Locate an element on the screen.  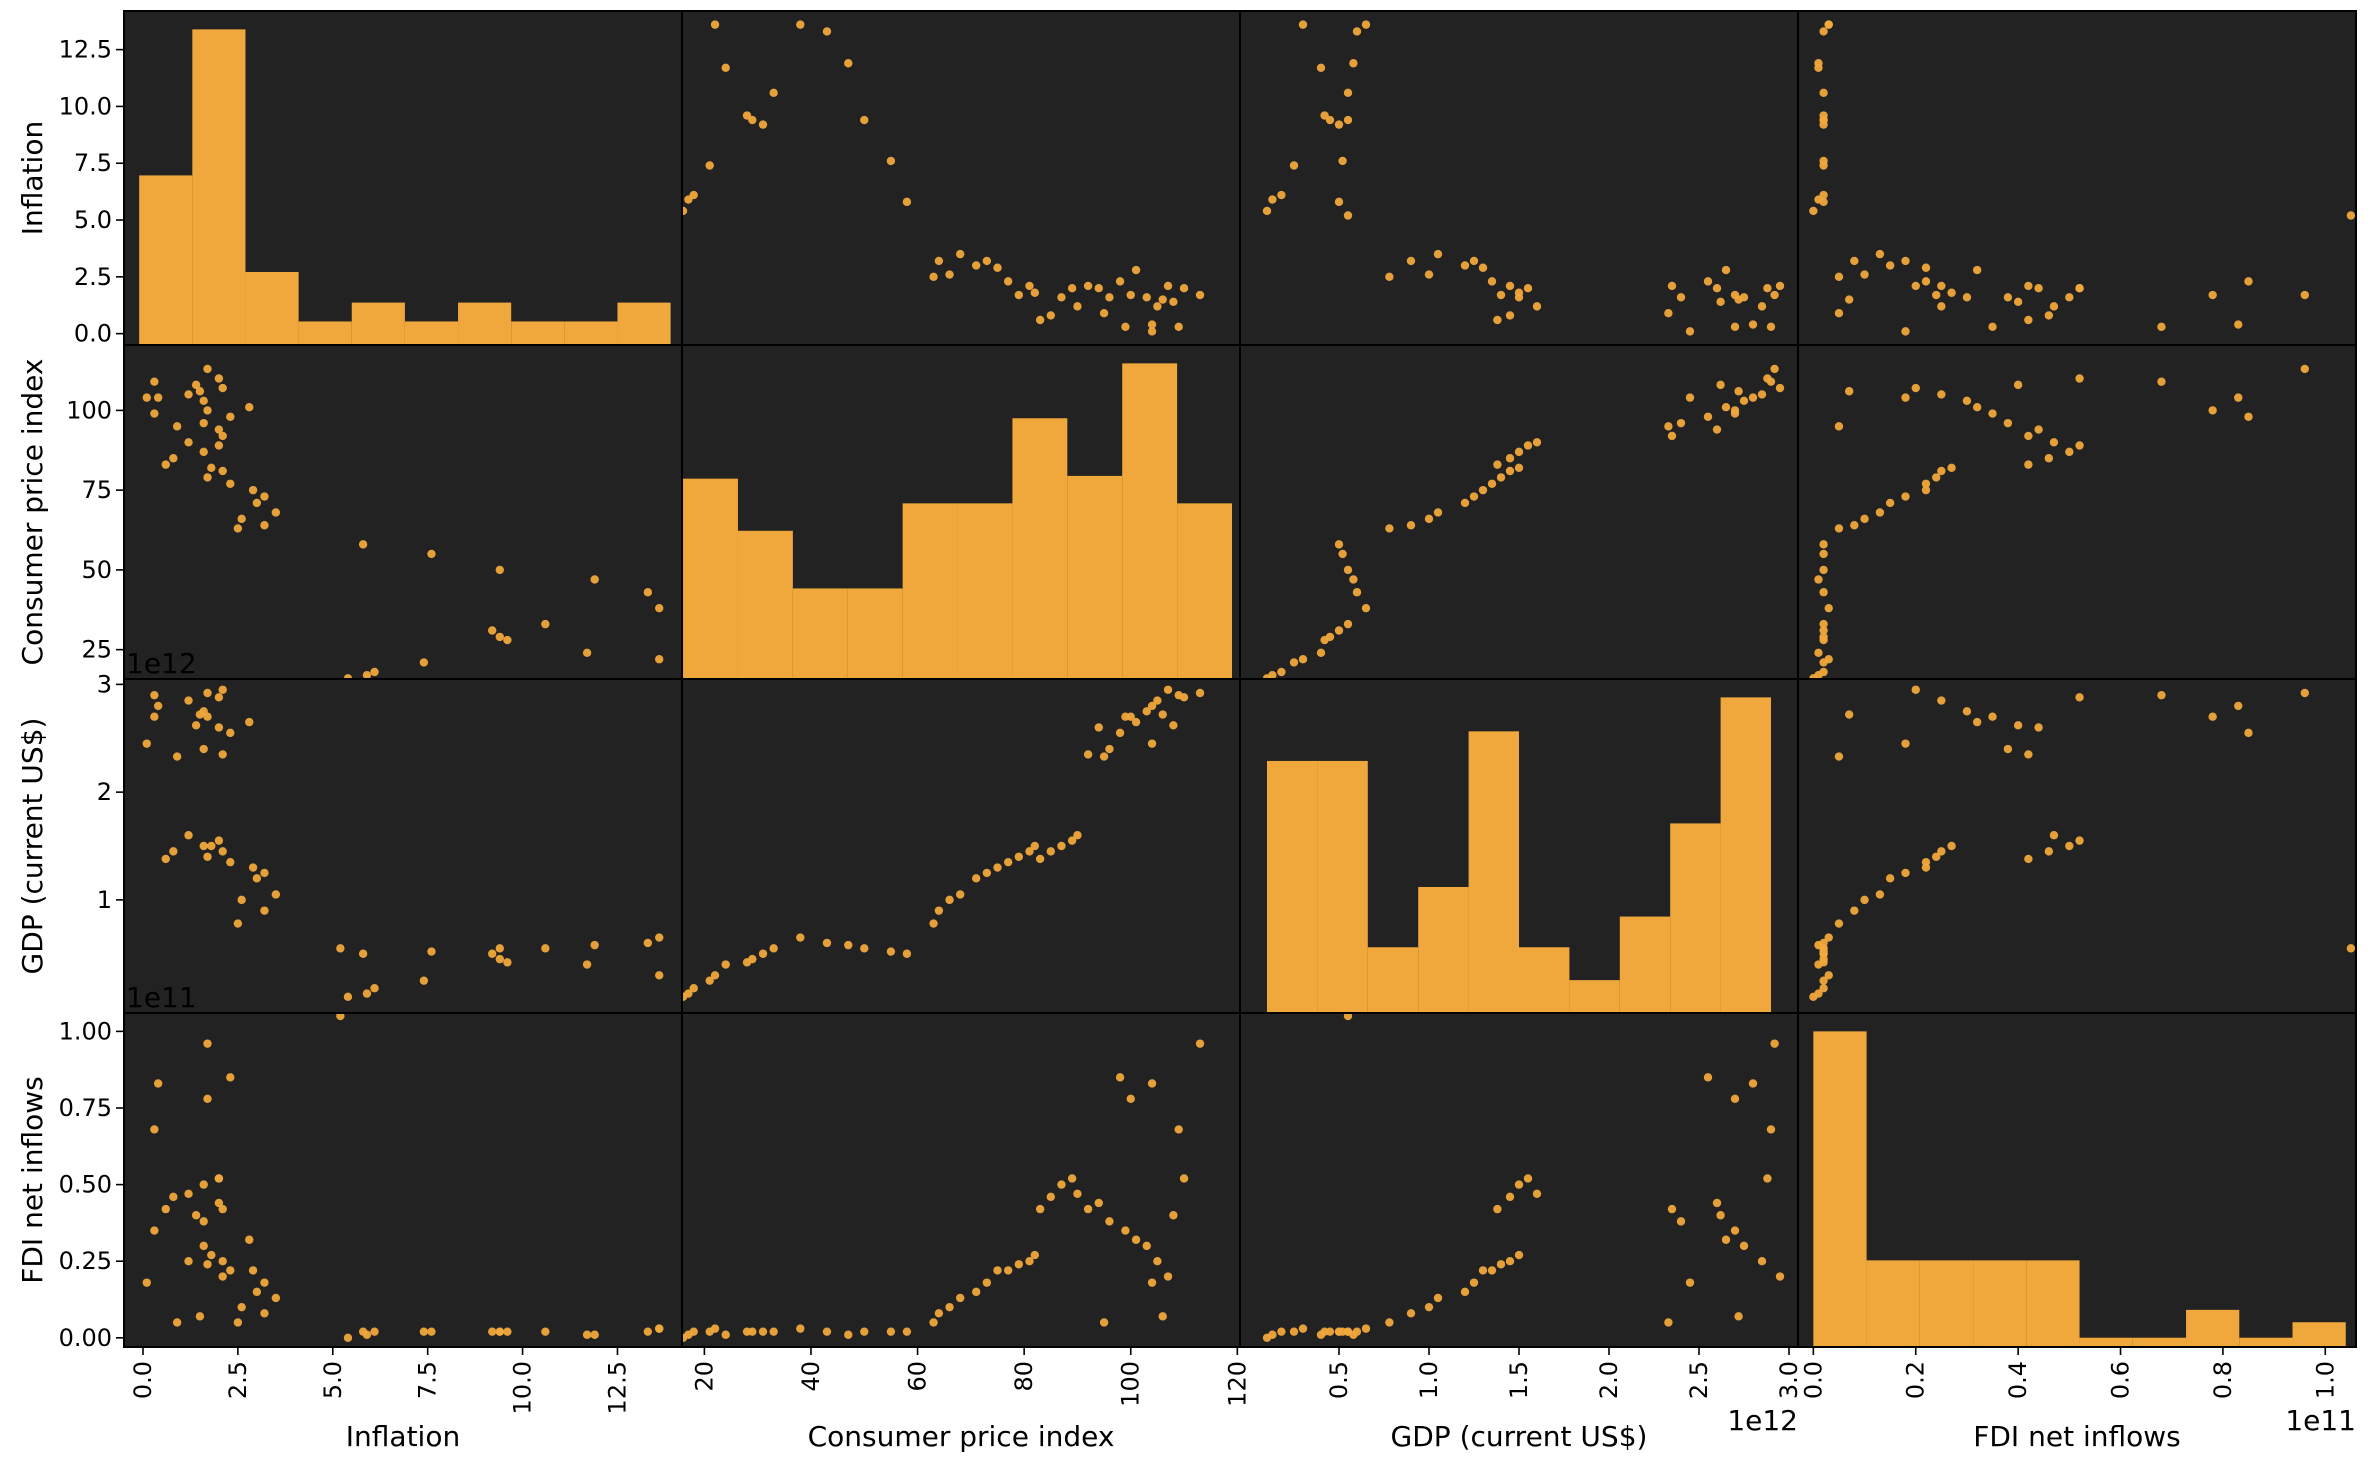
panel-inflation-vs-gdp-current-us is located at coordinates (1519, 178).